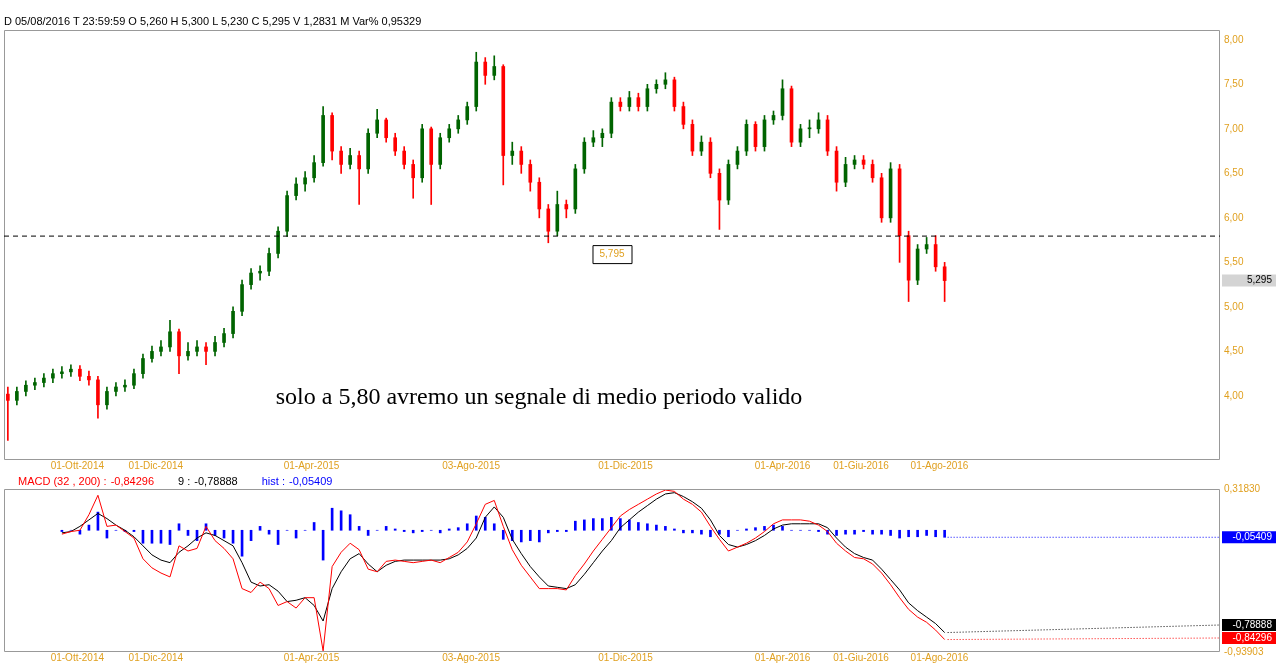 This screenshot has width=1278, height=668. I want to click on y-tick-label: 7,00, so click(1234, 128).